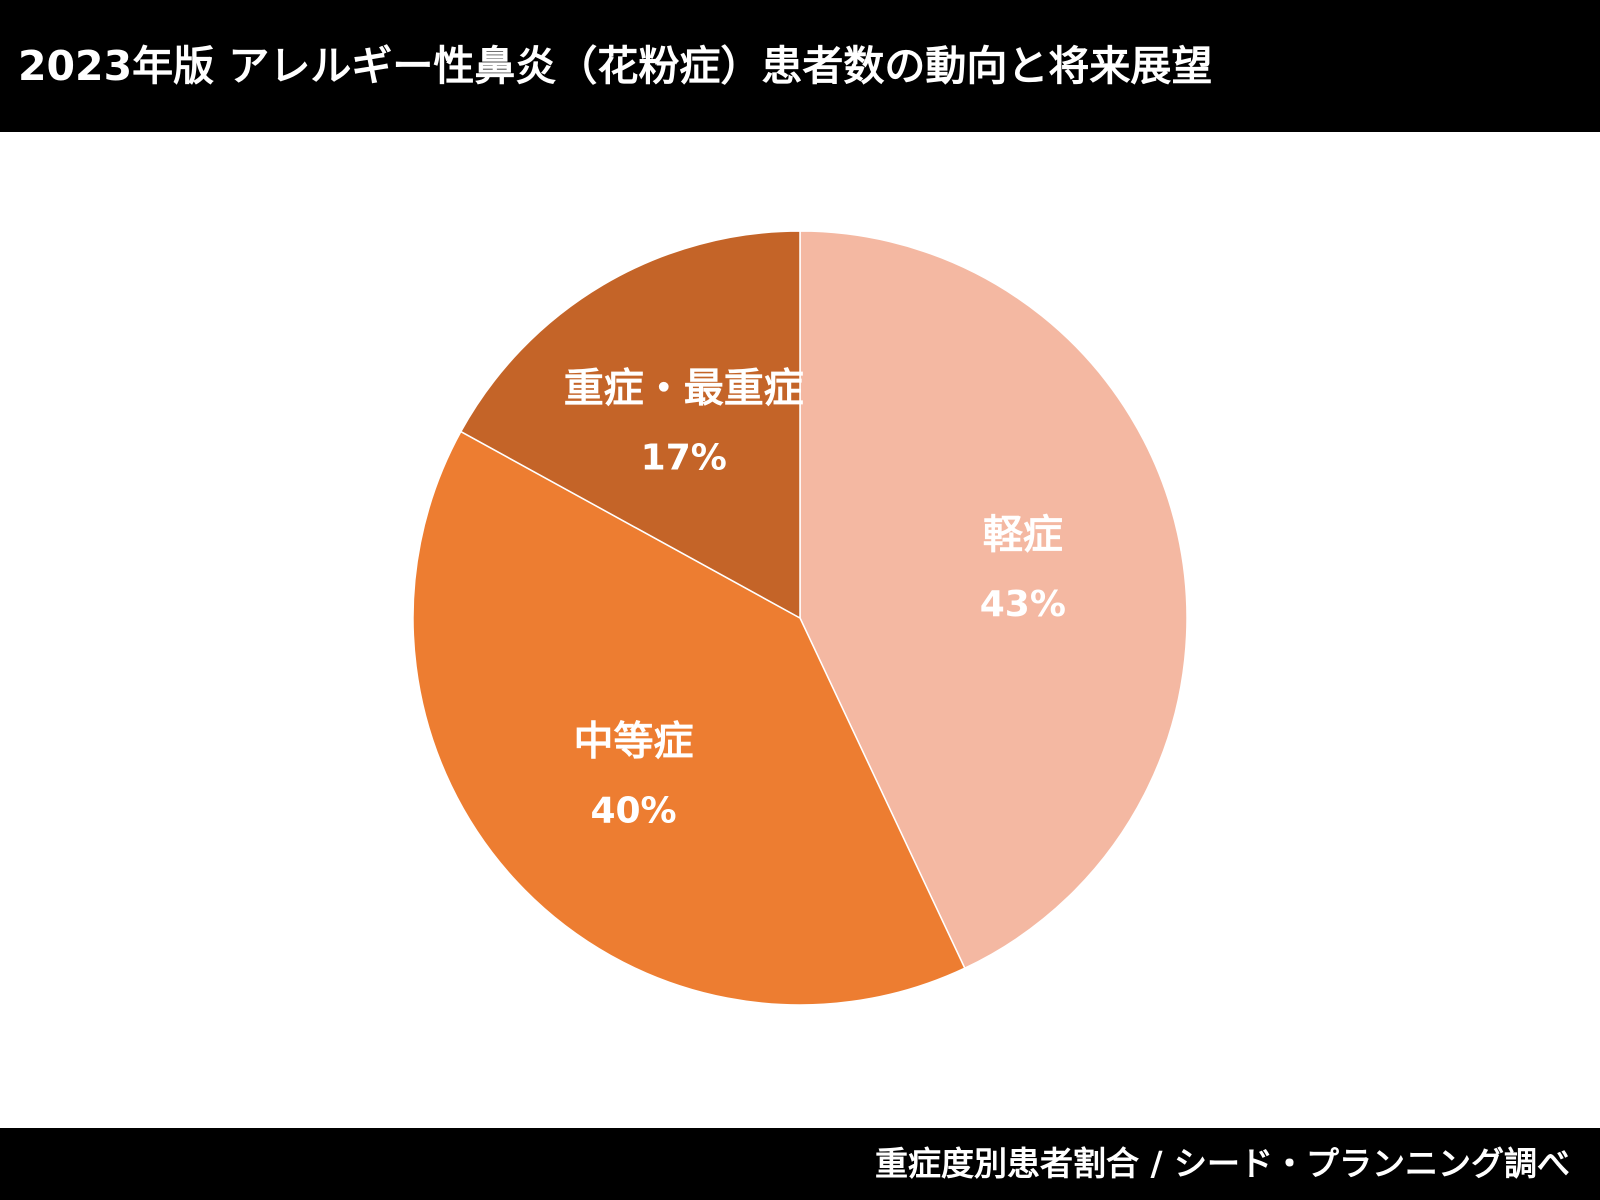  What do you see at coordinates (615, 66) in the screenshot?
I see `chart-title: 2023年版 アレルギー性鼻炎（花粉症）患者数の動向と将来展望` at bounding box center [615, 66].